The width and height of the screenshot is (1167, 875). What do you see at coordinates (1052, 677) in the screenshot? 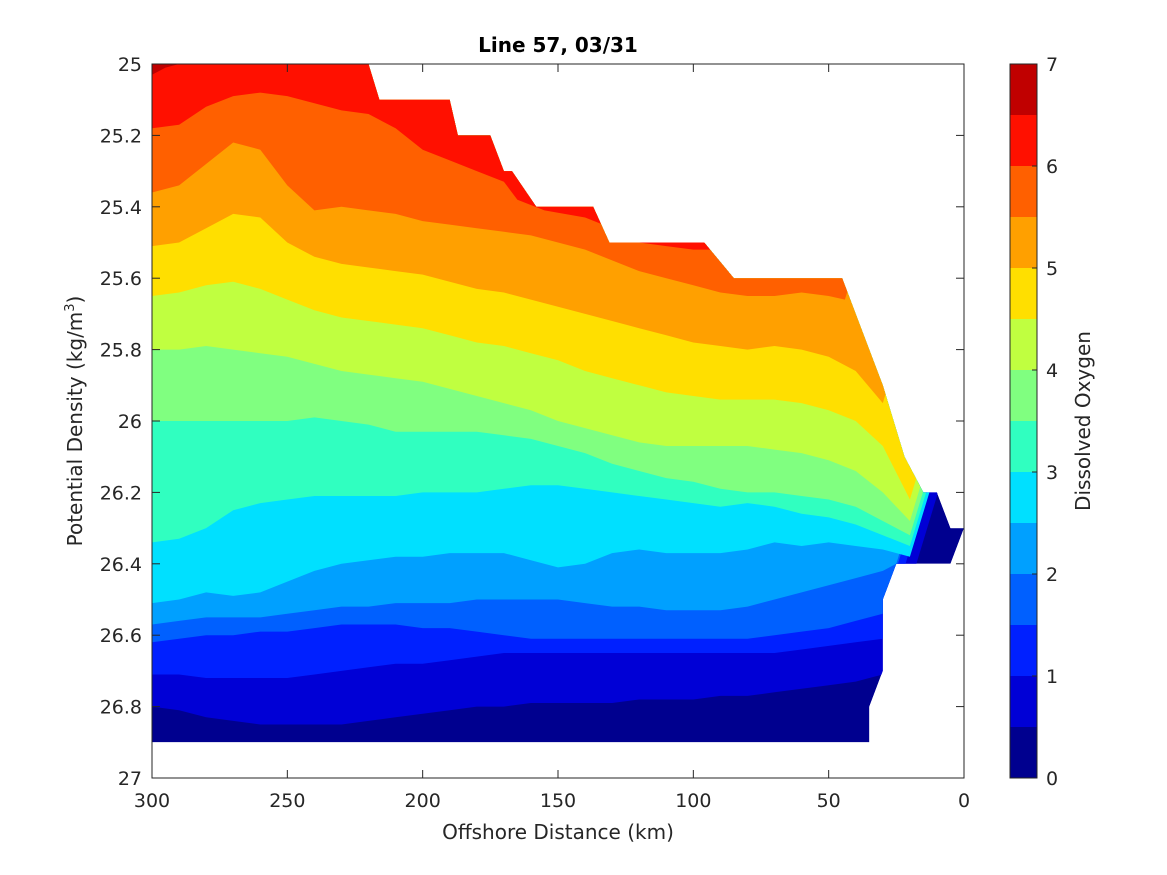
I see `colorbar-tick-label: 1` at bounding box center [1052, 677].